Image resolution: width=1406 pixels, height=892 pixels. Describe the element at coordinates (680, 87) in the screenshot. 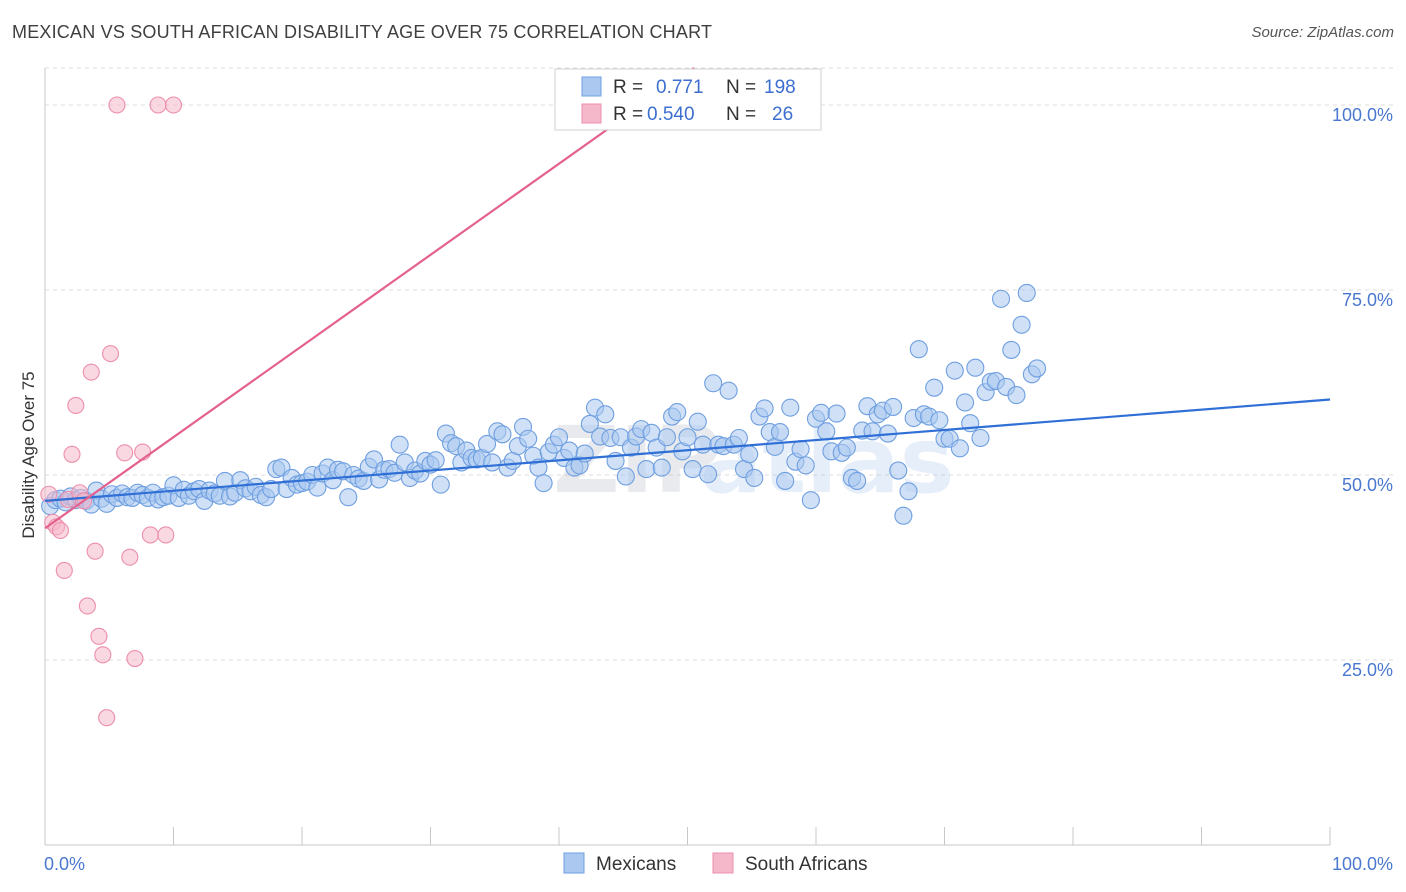

I see `legend-r-value-mexicans: 0.771` at that location.